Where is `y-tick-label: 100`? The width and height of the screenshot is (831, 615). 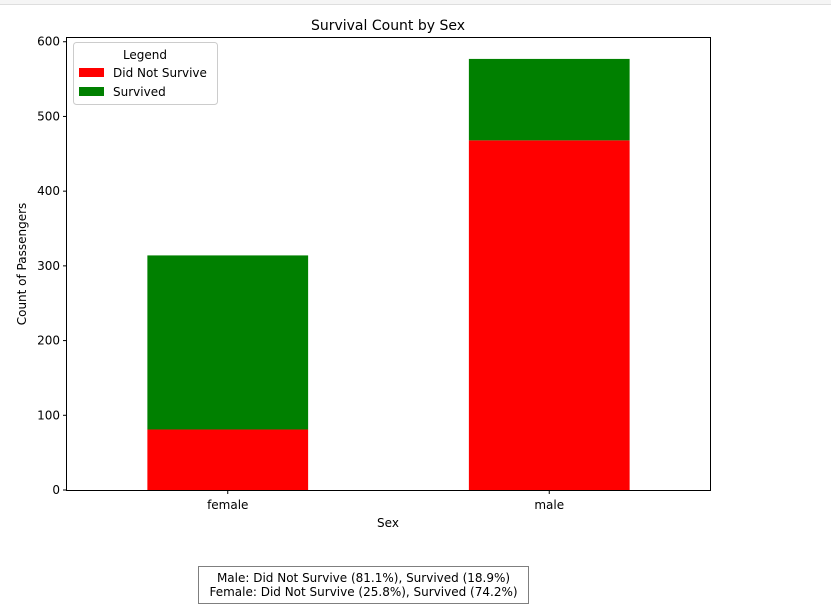
y-tick-label: 100 is located at coordinates (48, 415).